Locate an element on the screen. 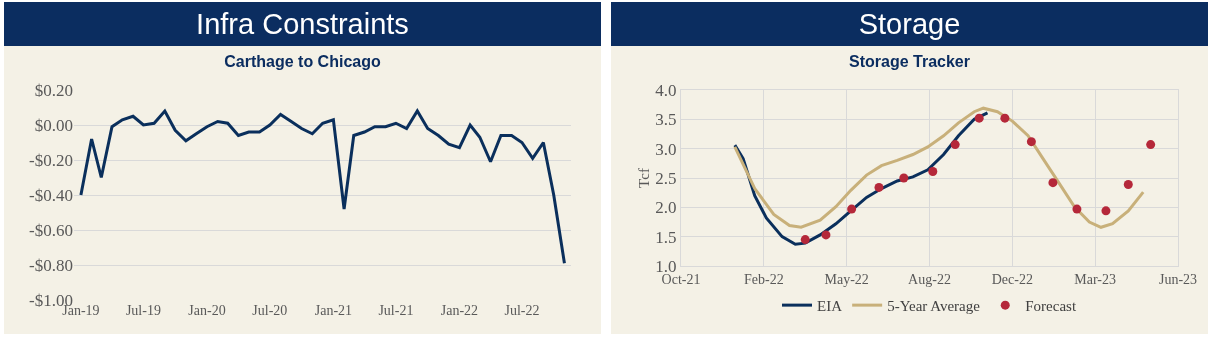  chart-title: Storage is located at coordinates (909, 24).